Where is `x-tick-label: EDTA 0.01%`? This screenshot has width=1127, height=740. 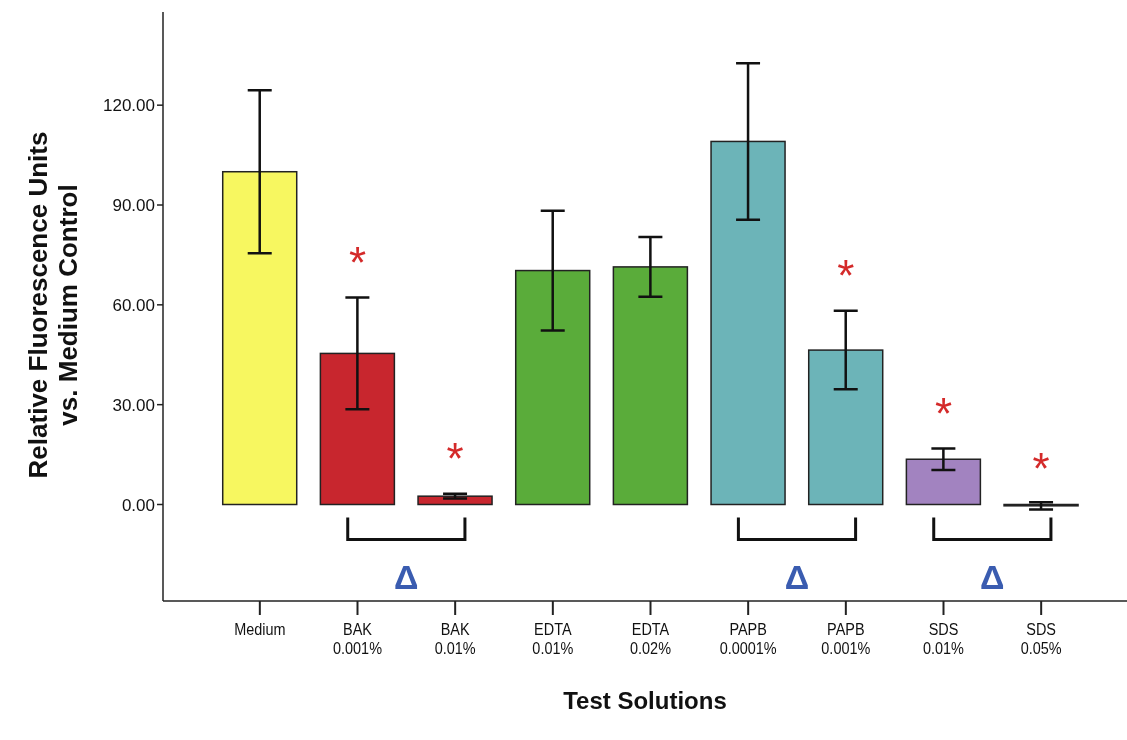
x-tick-label: EDTA 0.01% is located at coordinates (553, 638).